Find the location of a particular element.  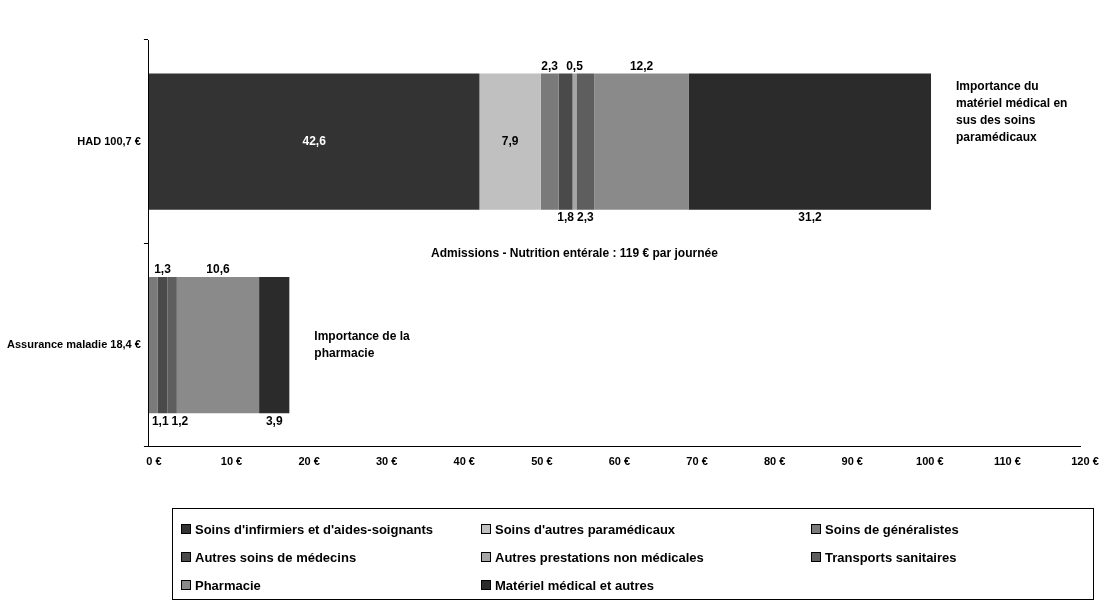

x-tick-label: 90 € is located at coordinates (852, 461).